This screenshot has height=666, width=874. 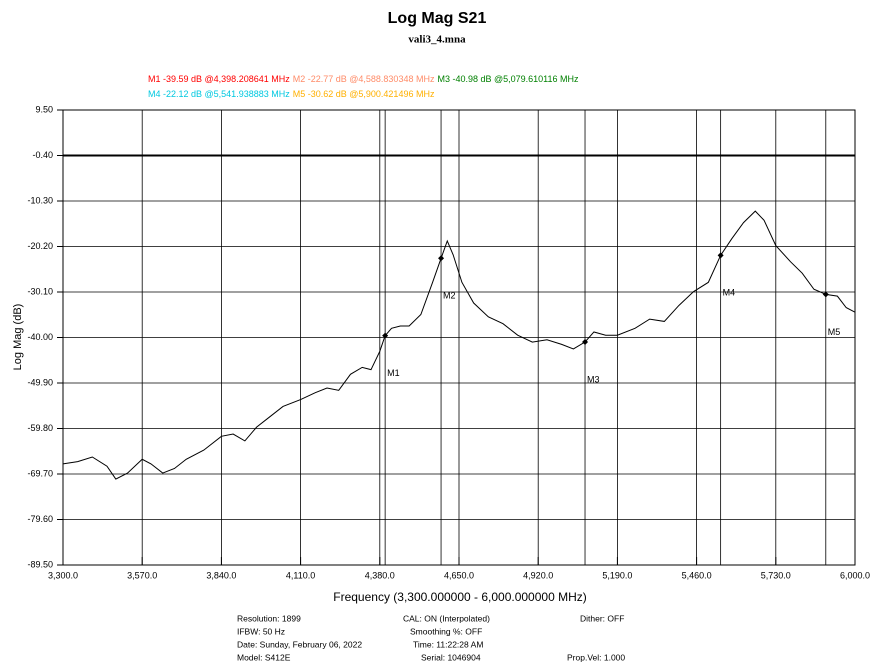 I want to click on y-tick-label: -69.70, so click(x=40, y=473).